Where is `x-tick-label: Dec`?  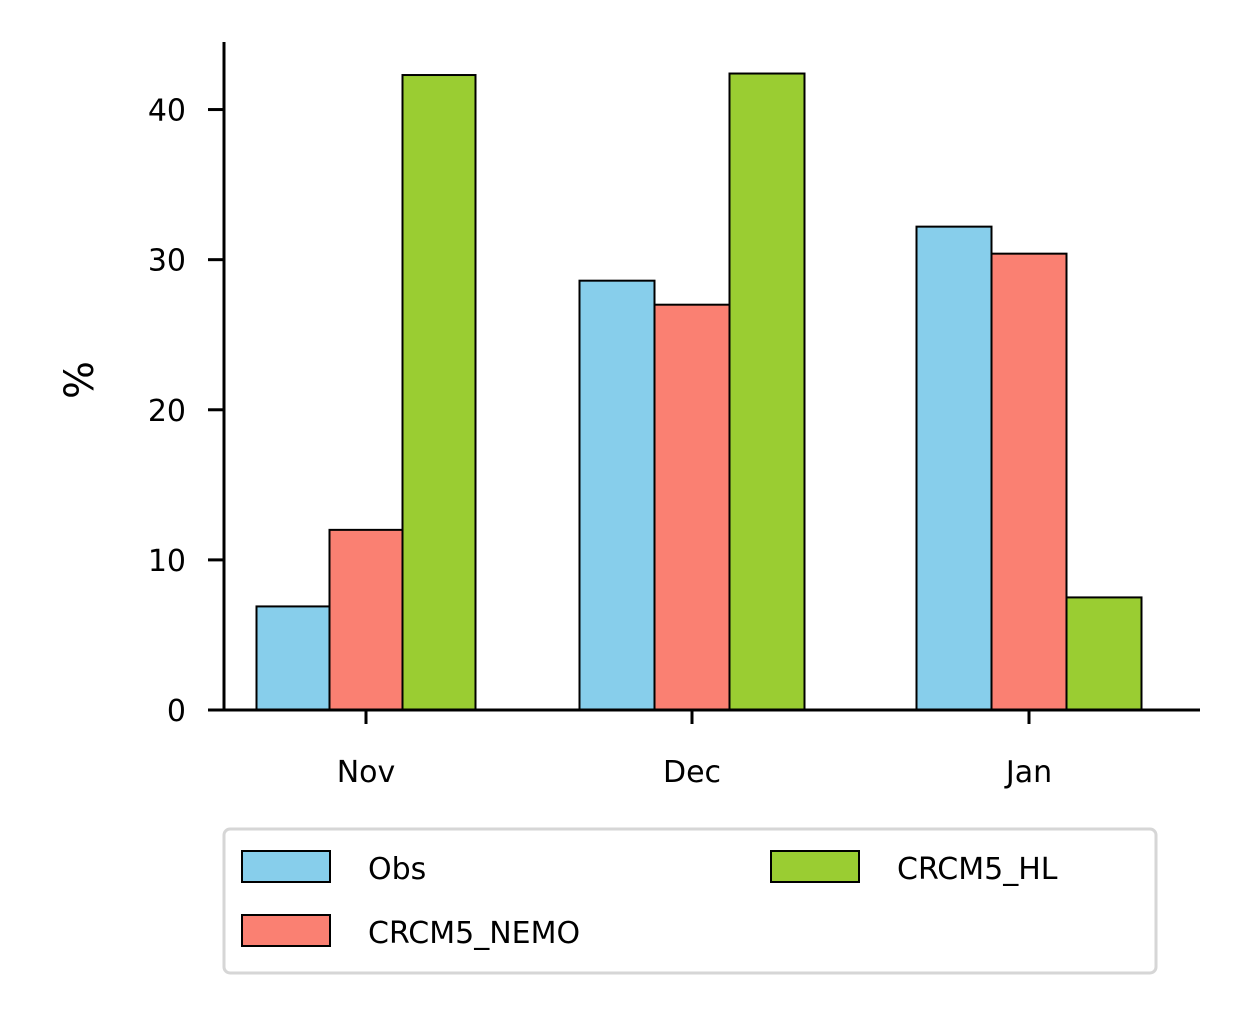 x-tick-label: Dec is located at coordinates (692, 772).